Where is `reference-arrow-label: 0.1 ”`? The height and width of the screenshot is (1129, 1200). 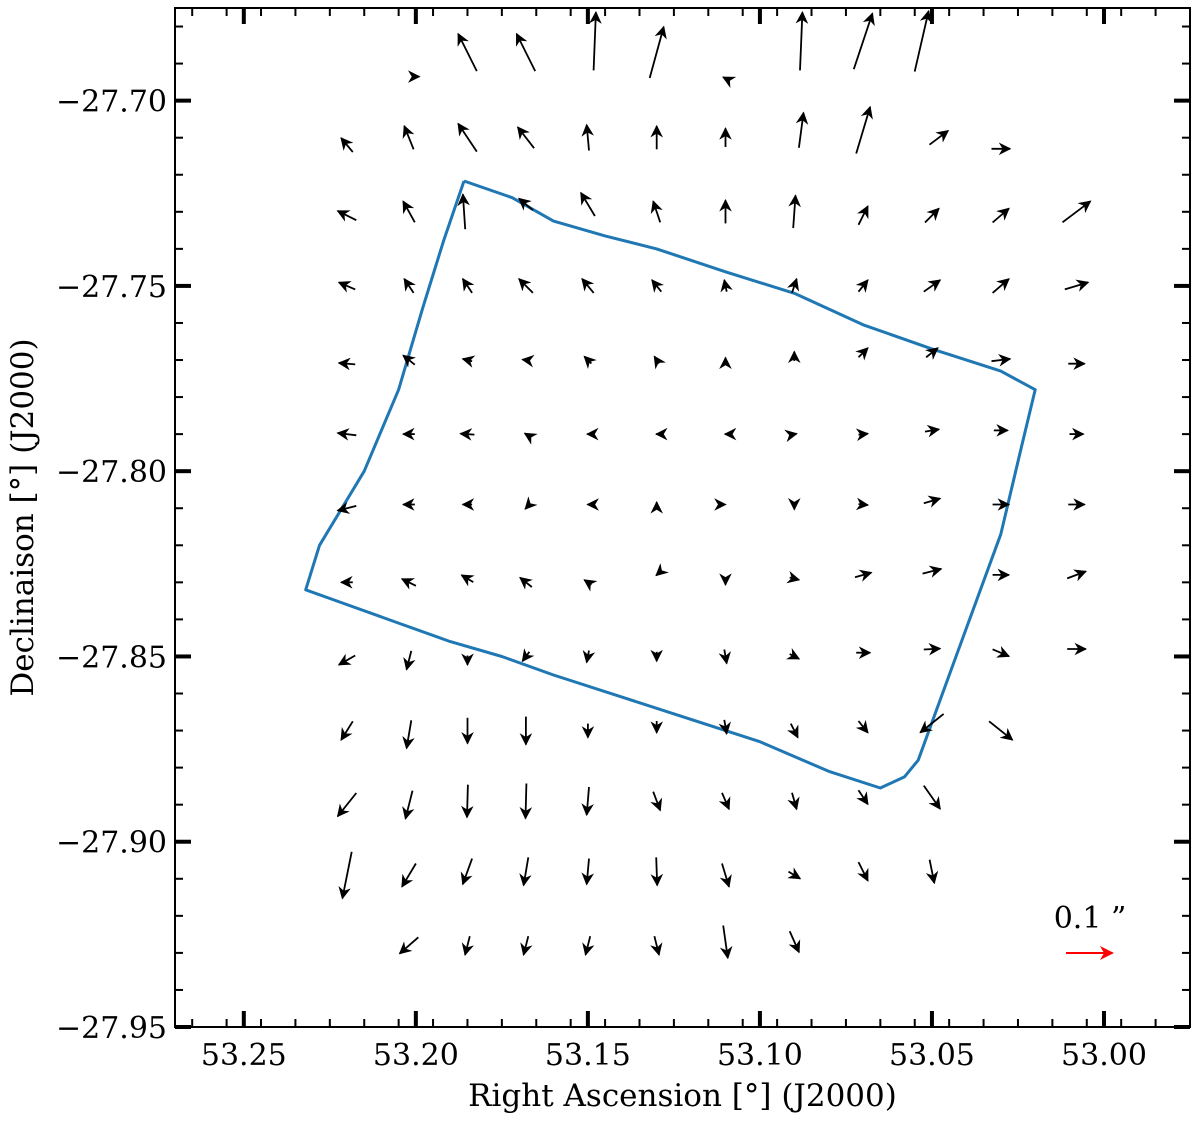
reference-arrow-label: 0.1 ” is located at coordinates (1090, 918).